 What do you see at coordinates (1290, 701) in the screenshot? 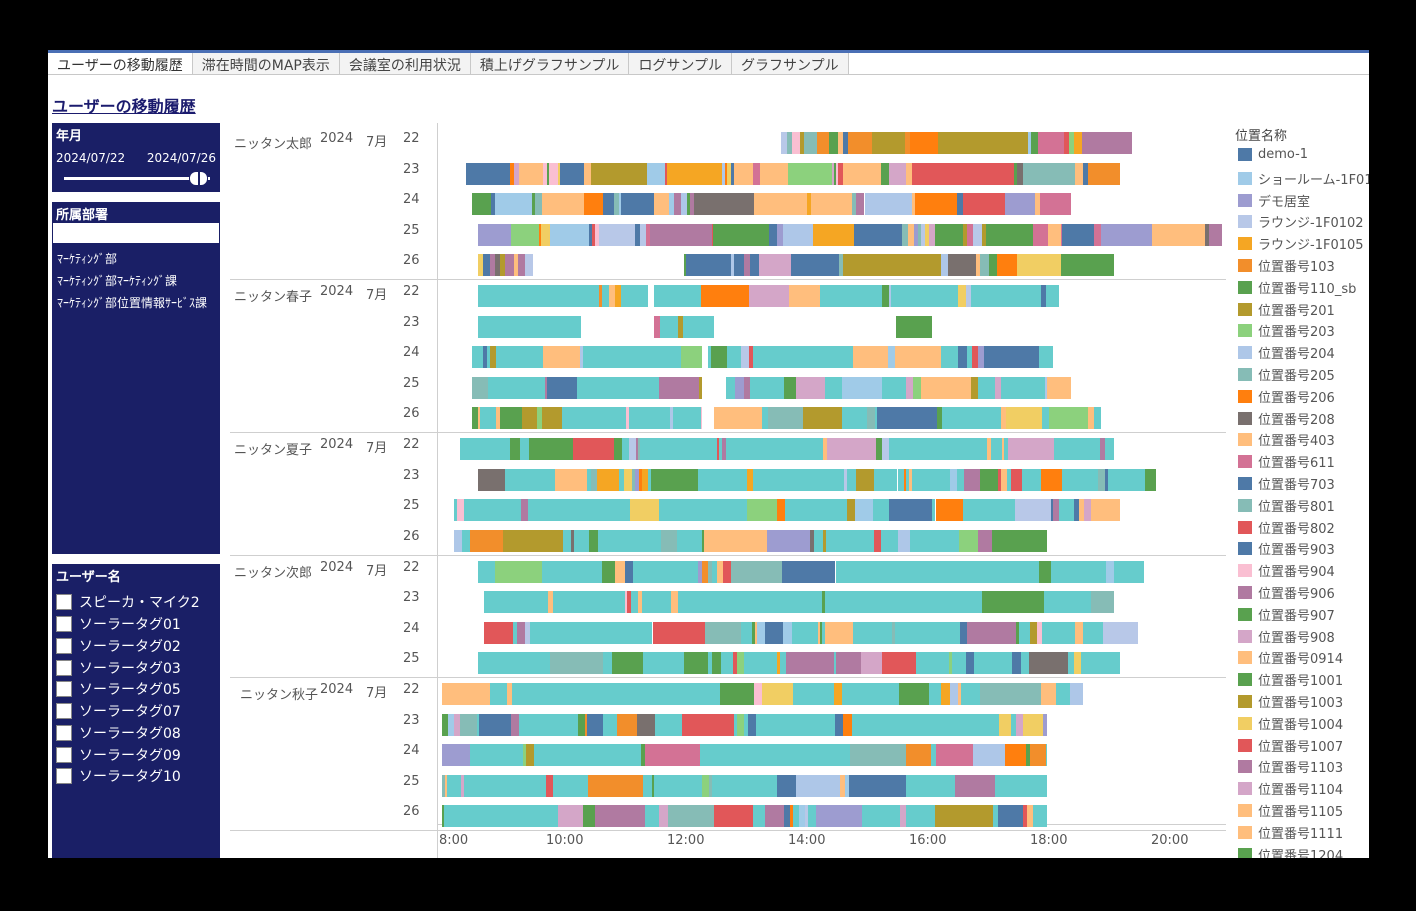
I see `legend-item: 位置番号1003` at bounding box center [1290, 701].